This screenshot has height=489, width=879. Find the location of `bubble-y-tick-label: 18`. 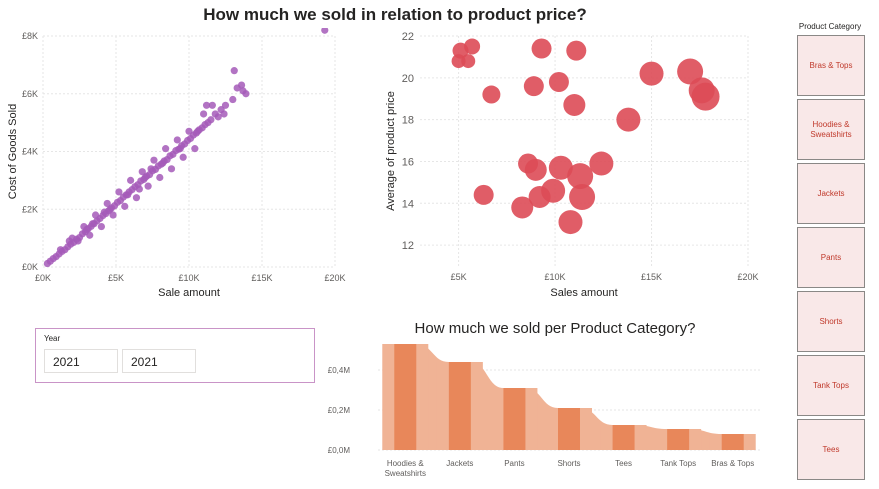

bubble-y-tick-label: 18 is located at coordinates (408, 121).